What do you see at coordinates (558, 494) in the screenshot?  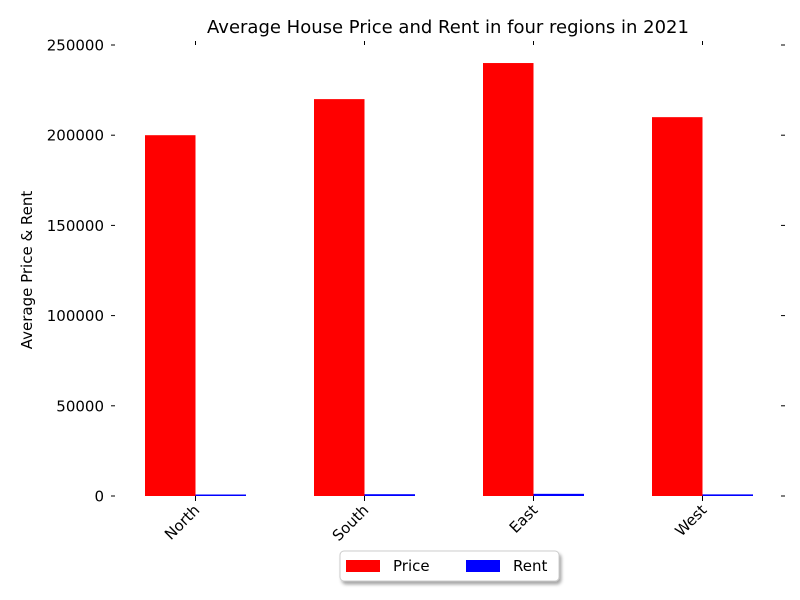 I see `bar-rent-east` at bounding box center [558, 494].